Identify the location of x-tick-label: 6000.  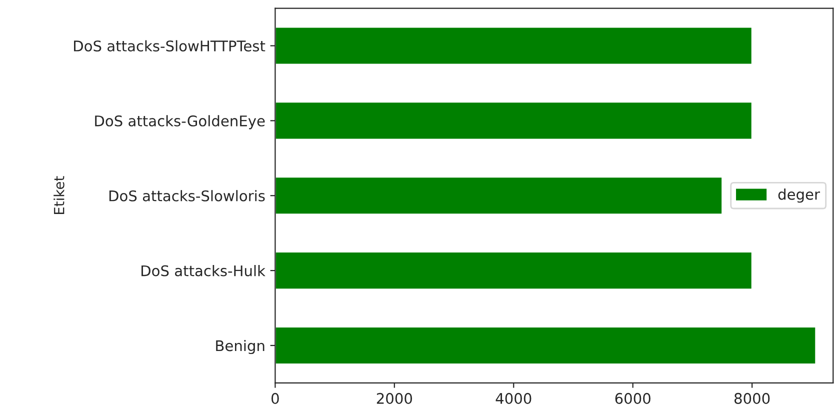
(632, 398).